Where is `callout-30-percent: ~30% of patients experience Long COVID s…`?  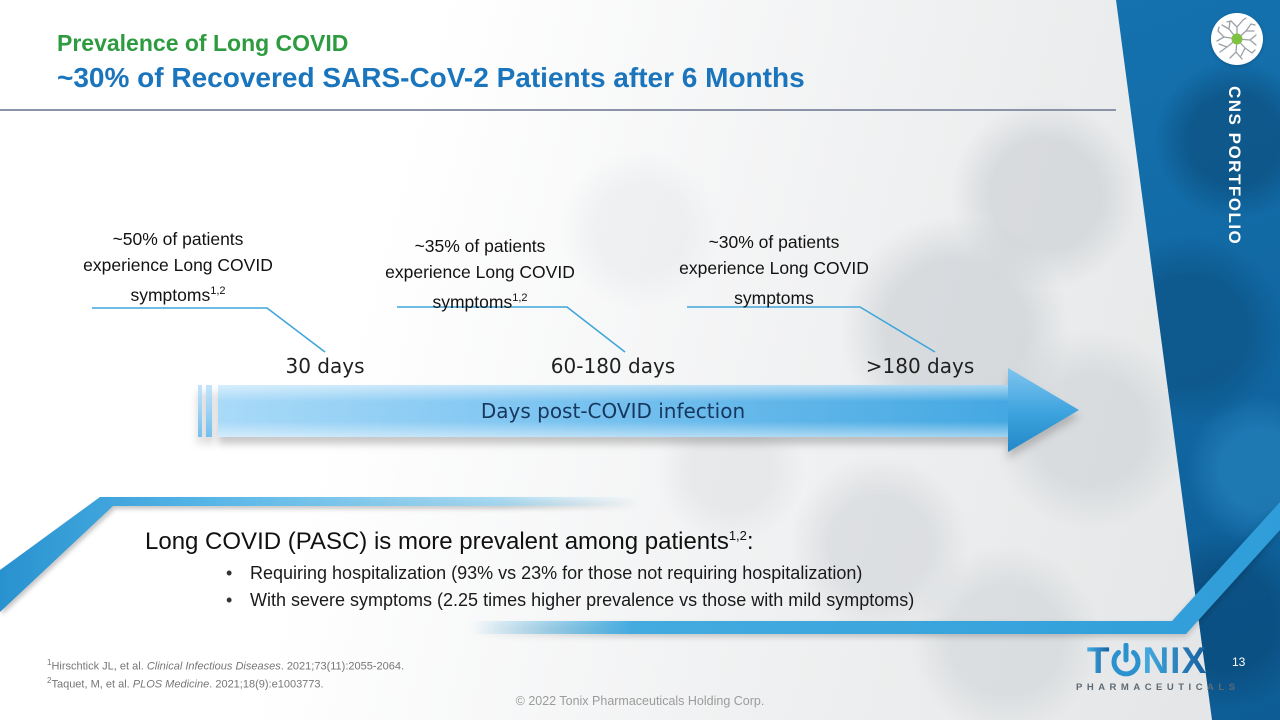 callout-30-percent: ~30% of patients experience Long COVID s… is located at coordinates (774, 270).